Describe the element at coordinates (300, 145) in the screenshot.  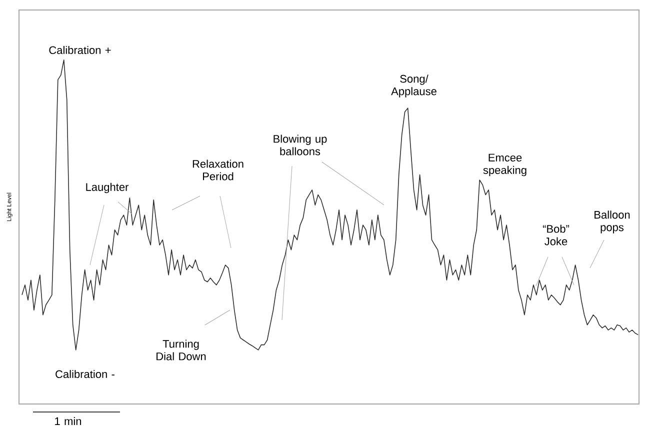
I see `annotation: Blowing up balloons` at that location.